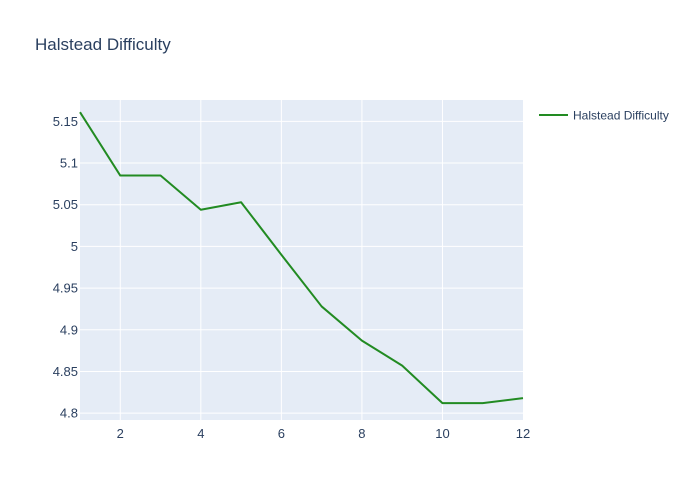 This screenshot has width=700, height=500. I want to click on legend-label: Halstead Difficulty, so click(621, 116).